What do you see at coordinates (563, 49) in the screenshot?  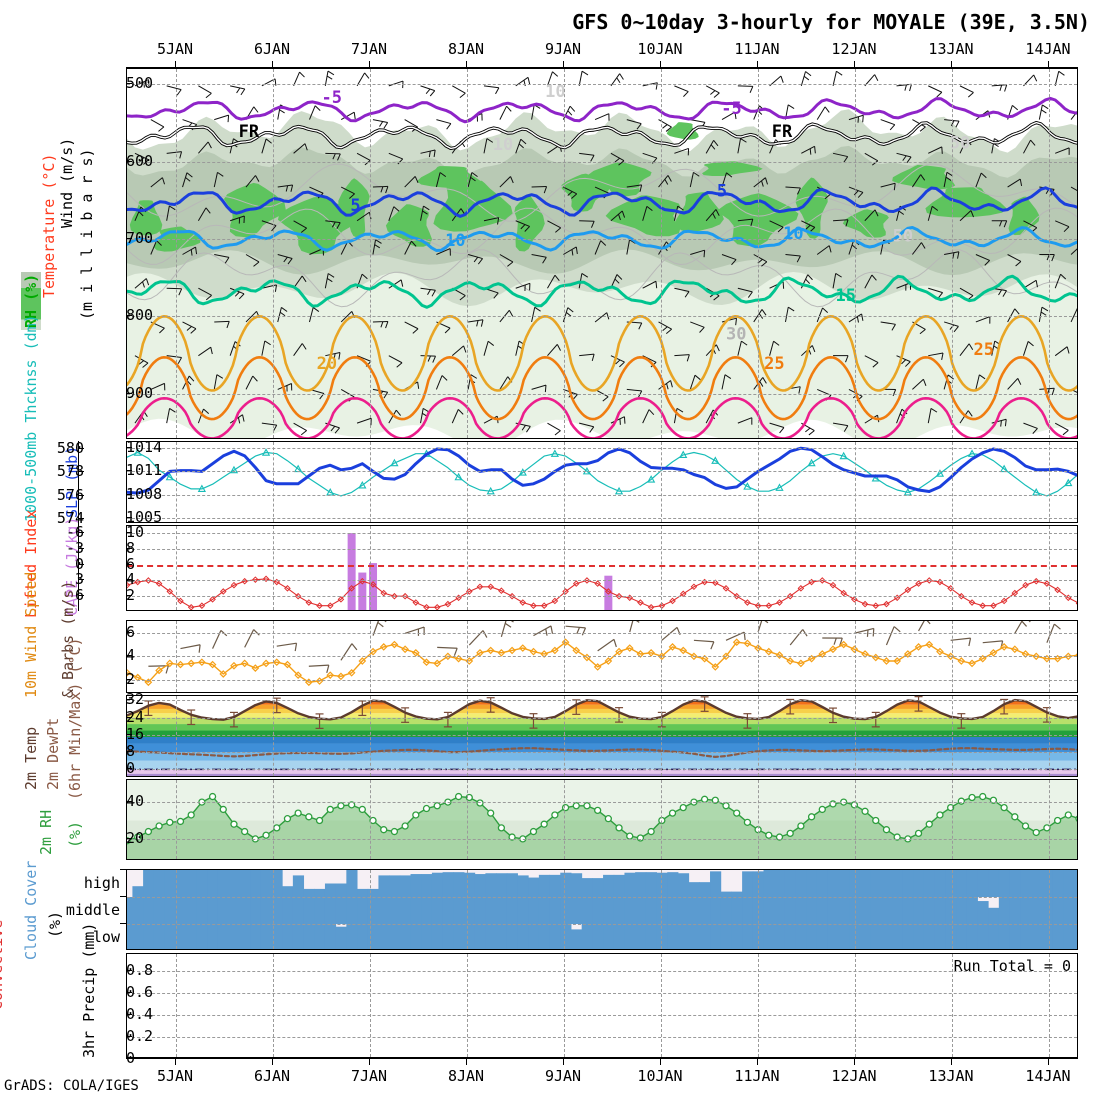 I see `date-label: 9JAN` at bounding box center [563, 49].